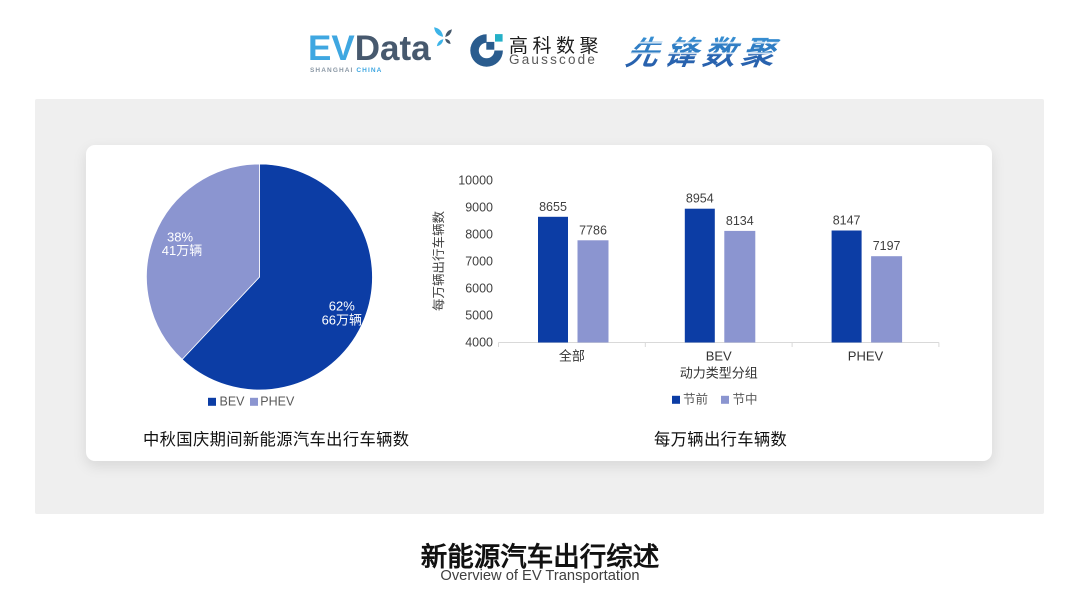  Describe the element at coordinates (695, 399) in the screenshot. I see `svg-text: 节前` at that location.